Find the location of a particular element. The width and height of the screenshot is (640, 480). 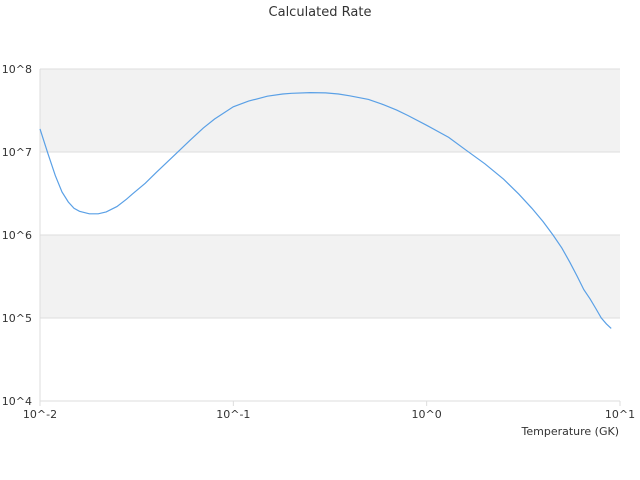

y-tick-labels: 10^4 10^5 10^6 10^7 10^8 is located at coordinates (17, 235).